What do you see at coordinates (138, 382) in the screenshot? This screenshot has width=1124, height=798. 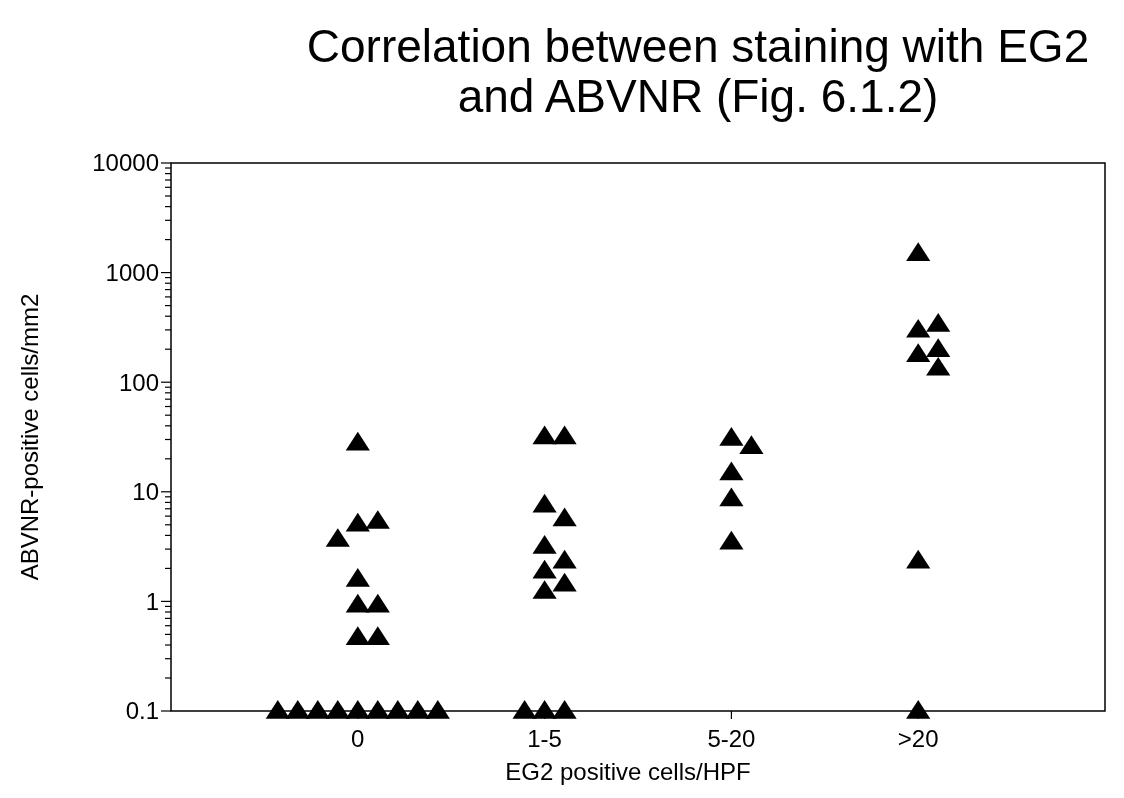 I see `y-tick-label: 100` at bounding box center [138, 382].